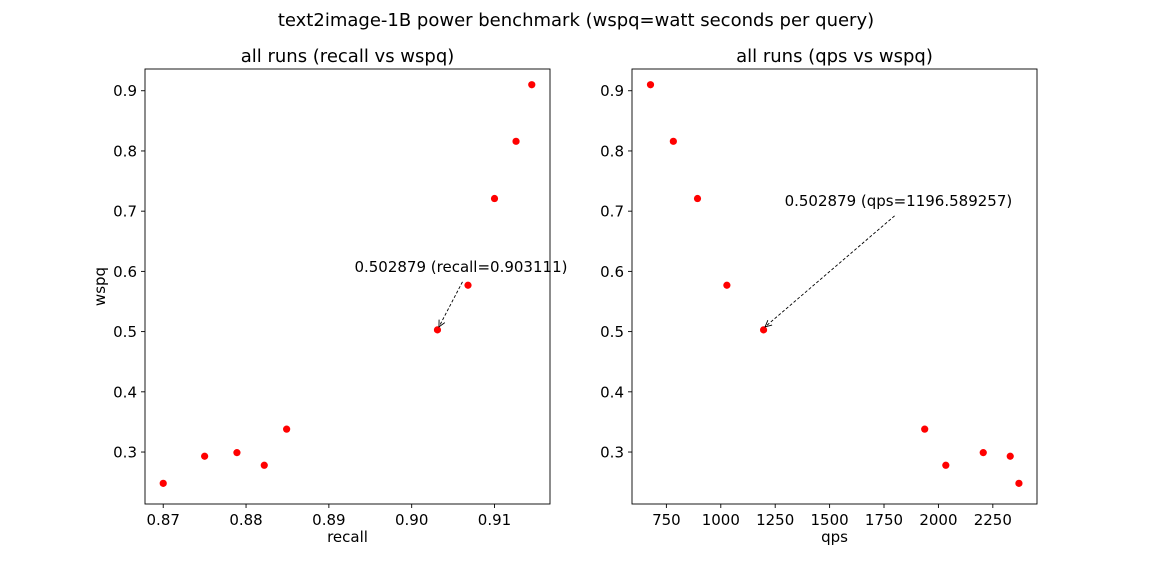 The image size is (1152, 576). I want to click on chart0-ytick-label: 0.9, so click(125, 91).